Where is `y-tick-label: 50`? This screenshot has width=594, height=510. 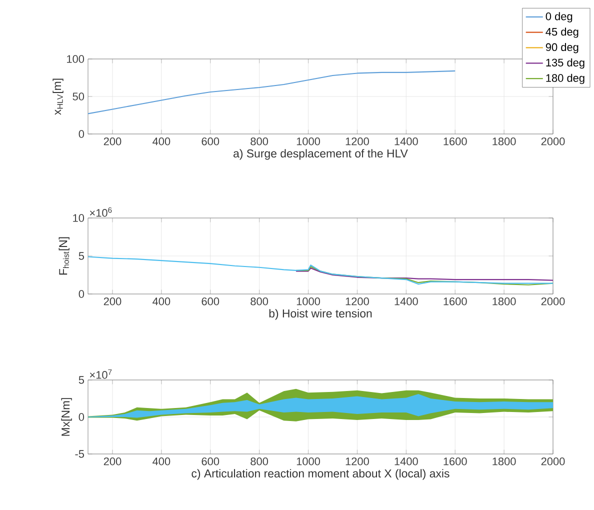 y-tick-label: 50 is located at coordinates (78, 96).